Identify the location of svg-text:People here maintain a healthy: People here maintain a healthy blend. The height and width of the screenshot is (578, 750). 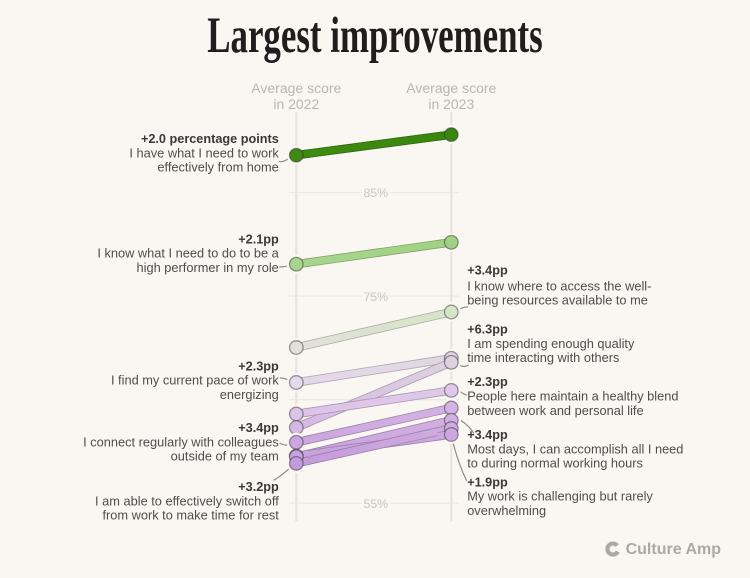
(572, 396).